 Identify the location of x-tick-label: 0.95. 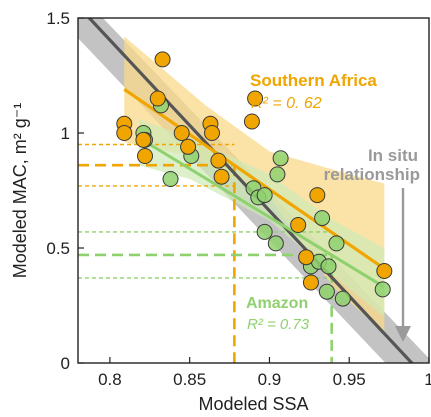
(349, 379).